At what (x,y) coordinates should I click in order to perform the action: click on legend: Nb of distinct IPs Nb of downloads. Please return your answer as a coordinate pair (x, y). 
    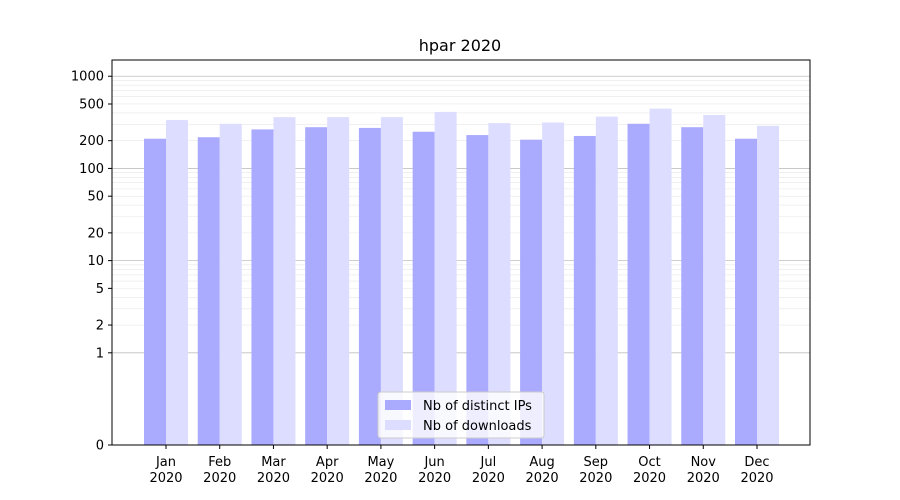
    Looking at the image, I should click on (461, 415).